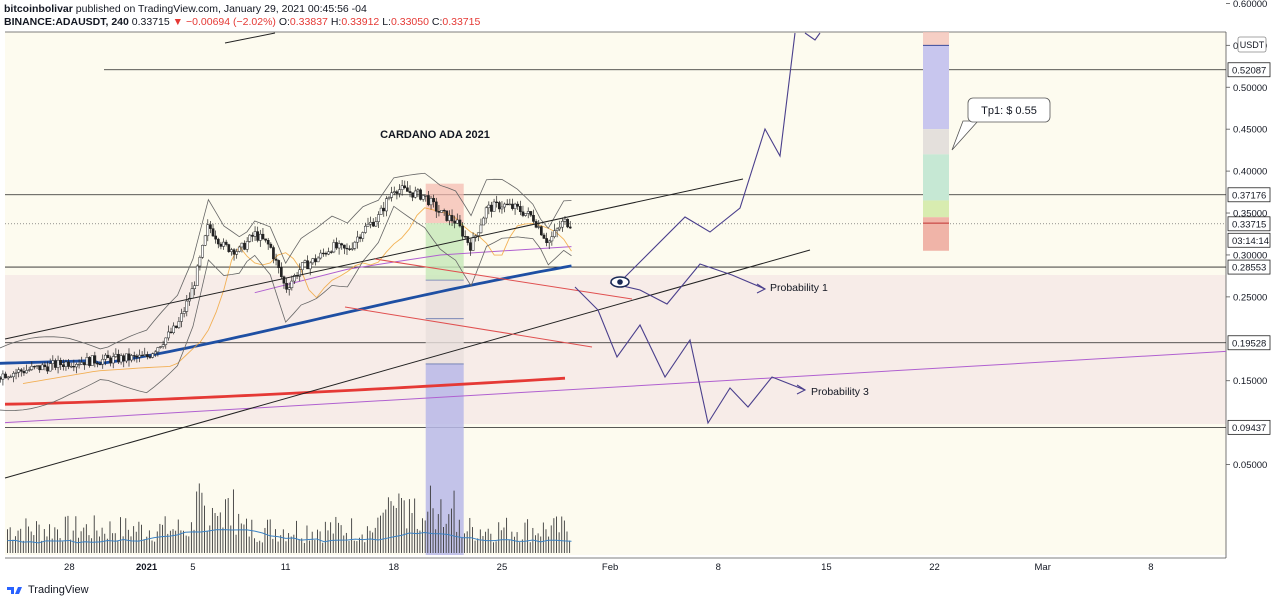 The image size is (1280, 605). Describe the element at coordinates (231, 22) in the screenshot. I see `price-change: −0.00694 (−2.02%)` at that location.